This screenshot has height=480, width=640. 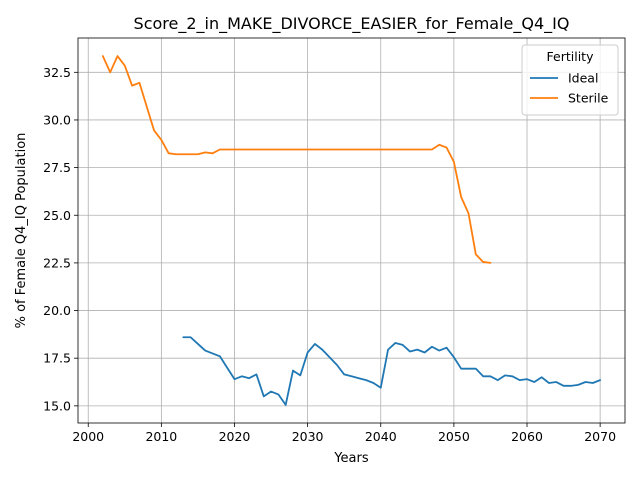 I want to click on x-tick-label: 2000, so click(x=88, y=436).